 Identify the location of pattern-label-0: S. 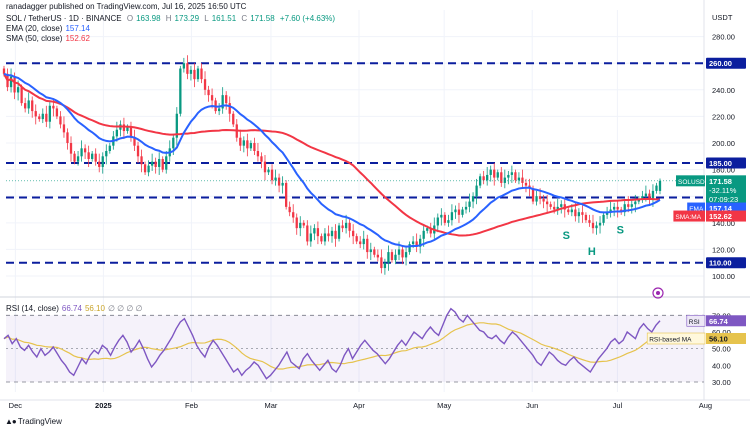
(566, 236).